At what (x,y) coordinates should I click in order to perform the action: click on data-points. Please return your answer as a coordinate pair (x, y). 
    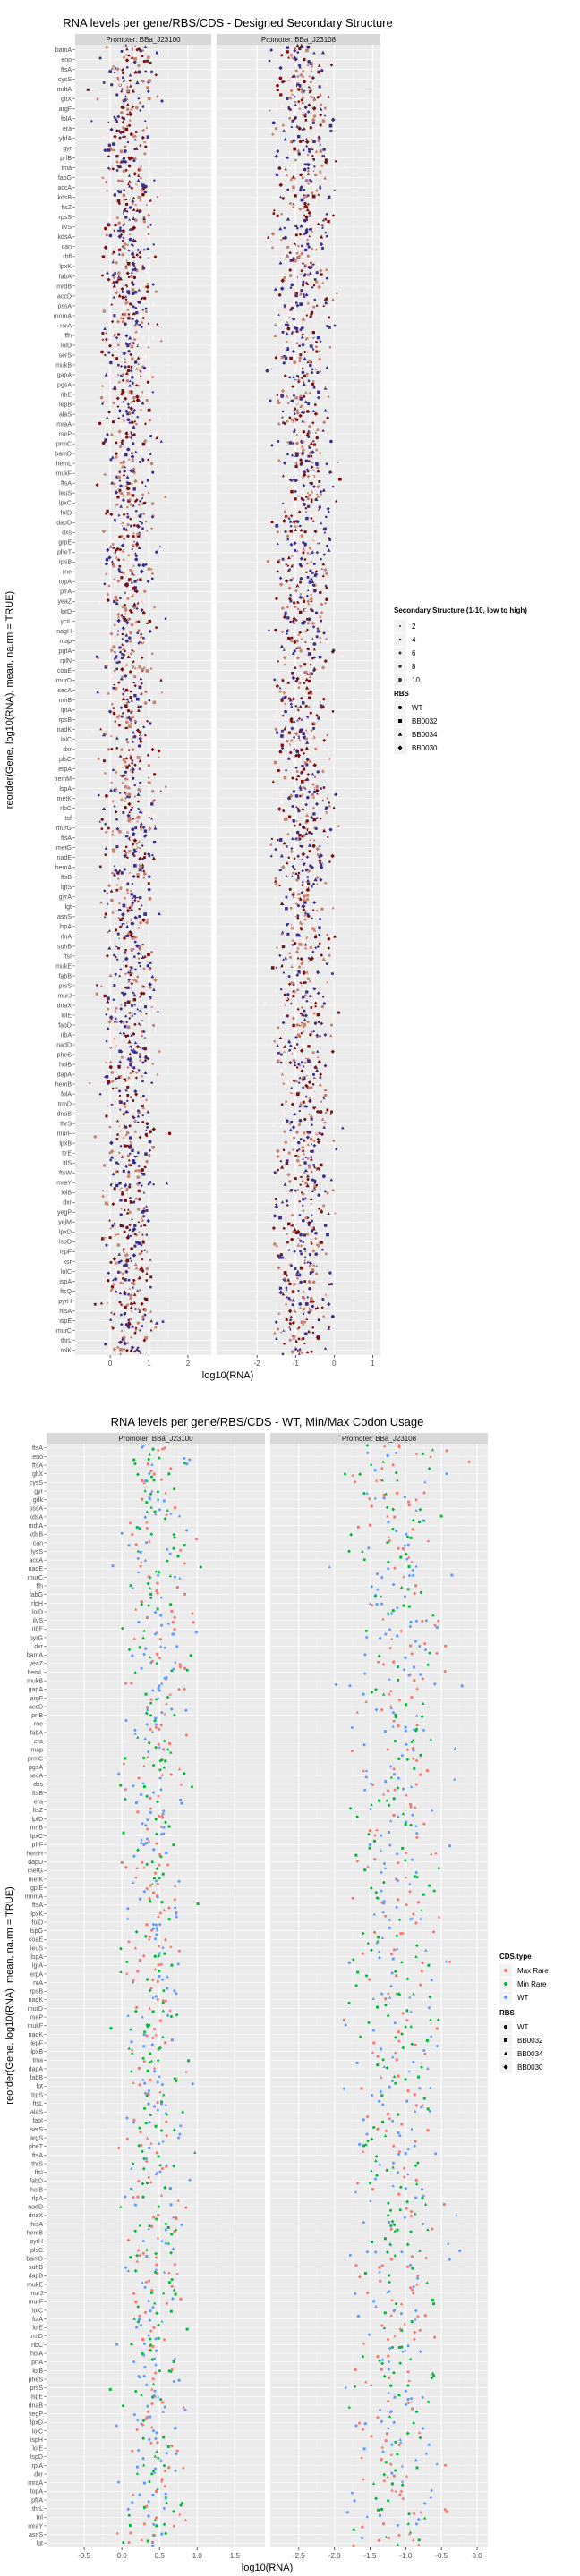
    Looking at the image, I should click on (305, 699).